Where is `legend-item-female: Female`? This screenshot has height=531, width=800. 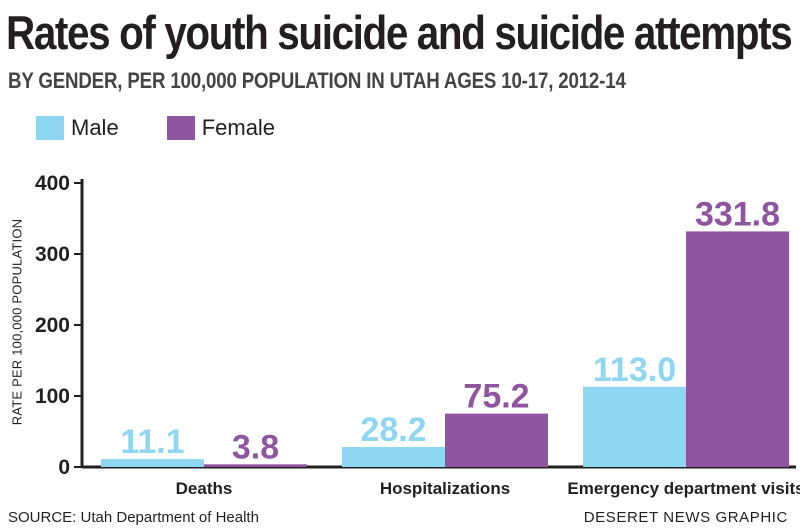 legend-item-female: Female is located at coordinates (221, 127).